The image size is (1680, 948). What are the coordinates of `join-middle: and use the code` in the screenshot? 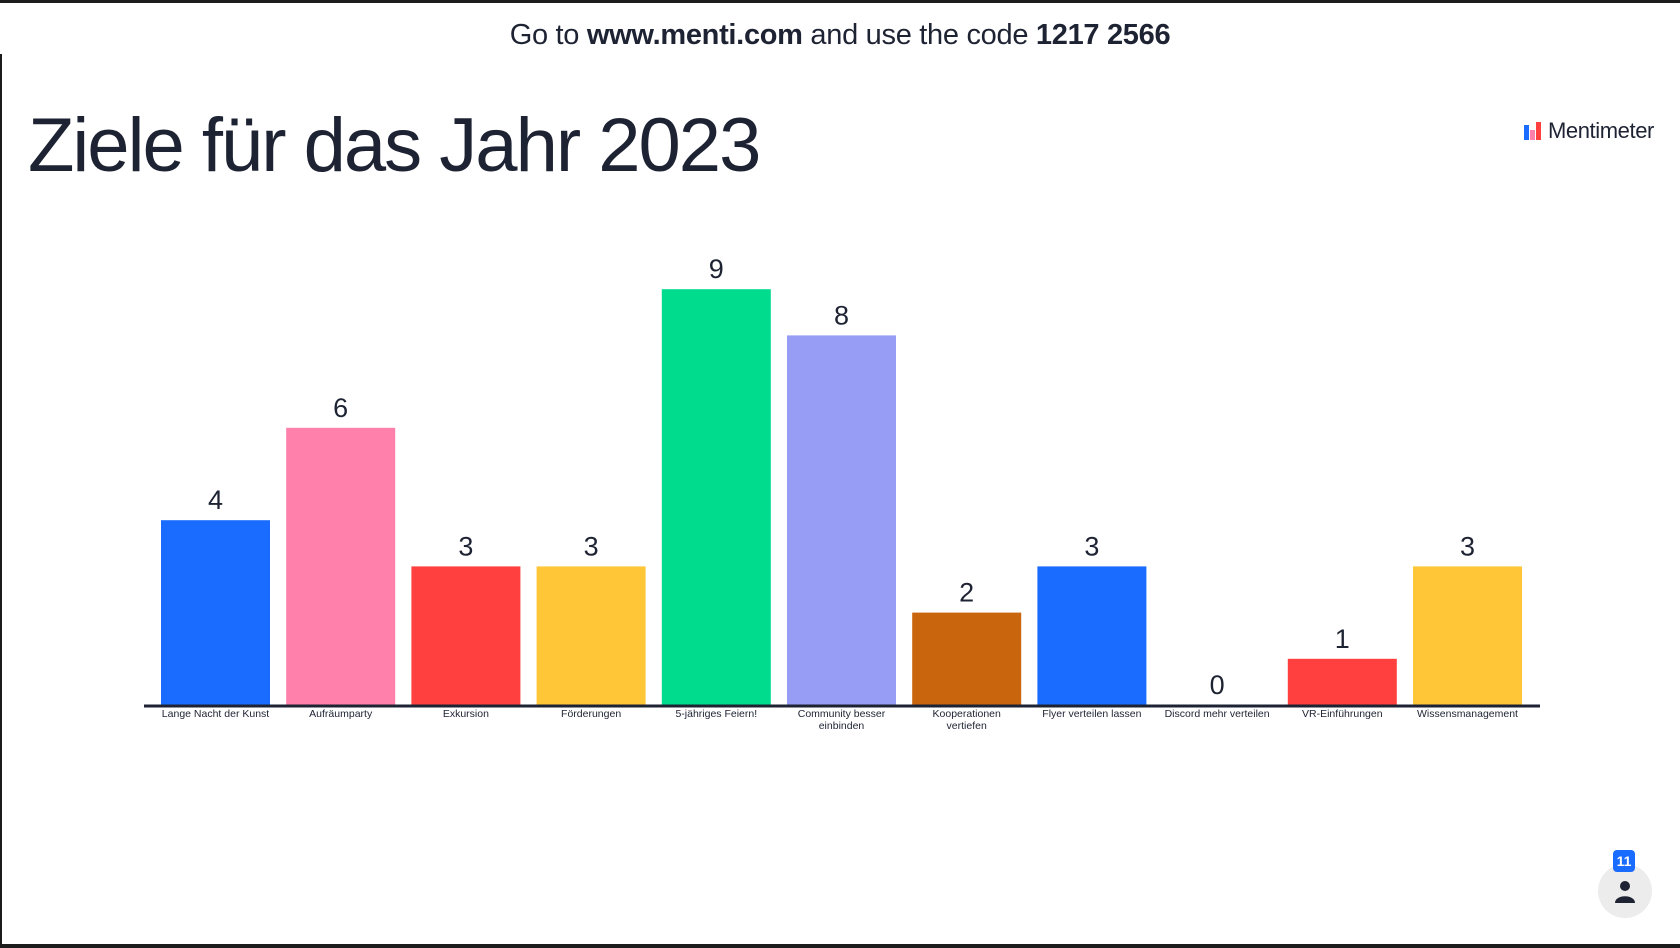 It's located at (919, 34).